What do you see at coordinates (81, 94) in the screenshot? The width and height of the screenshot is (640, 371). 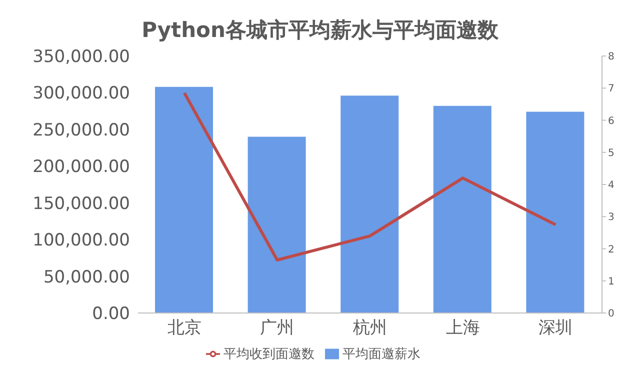 I see `y-tick-label: 300,000.00` at bounding box center [81, 94].